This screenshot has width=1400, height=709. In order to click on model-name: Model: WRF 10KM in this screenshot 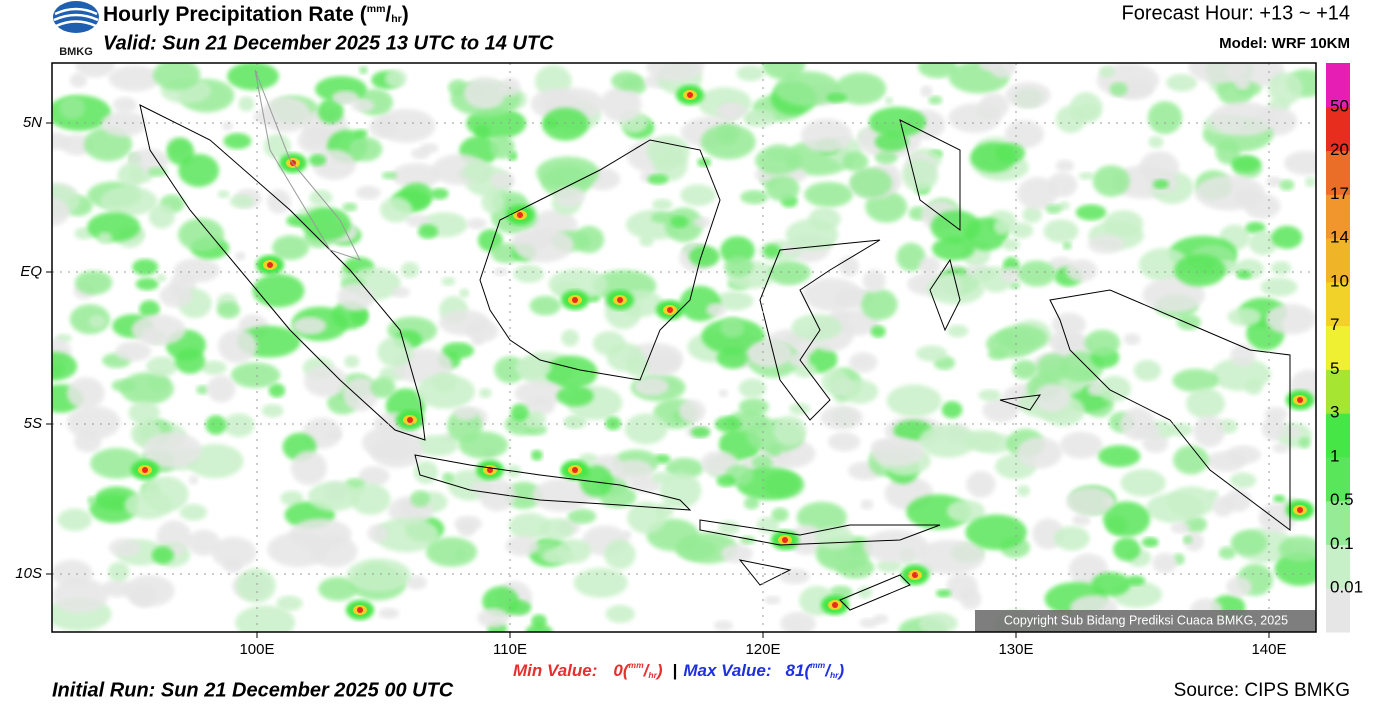, I will do `click(1284, 43)`.